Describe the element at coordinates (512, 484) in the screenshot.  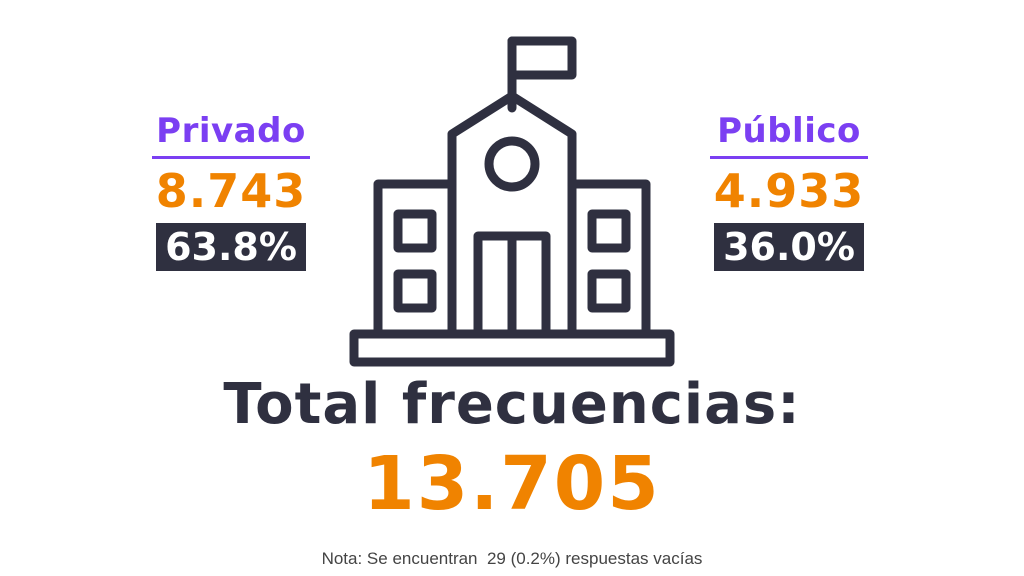
I see `total-value: 13.705` at that location.